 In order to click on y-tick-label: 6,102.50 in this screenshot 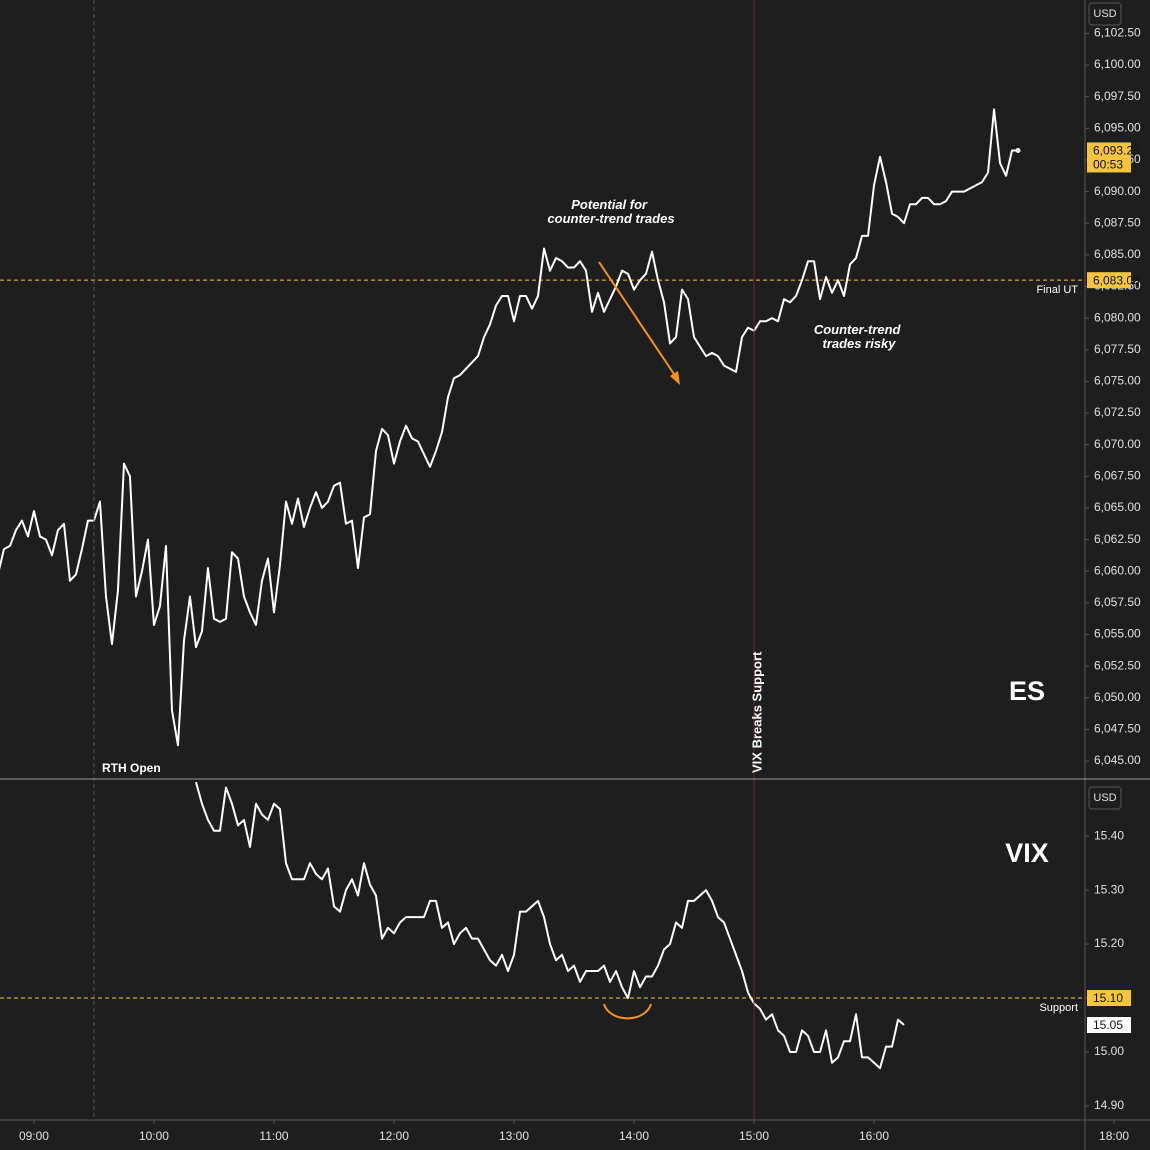, I will do `click(1117, 33)`.